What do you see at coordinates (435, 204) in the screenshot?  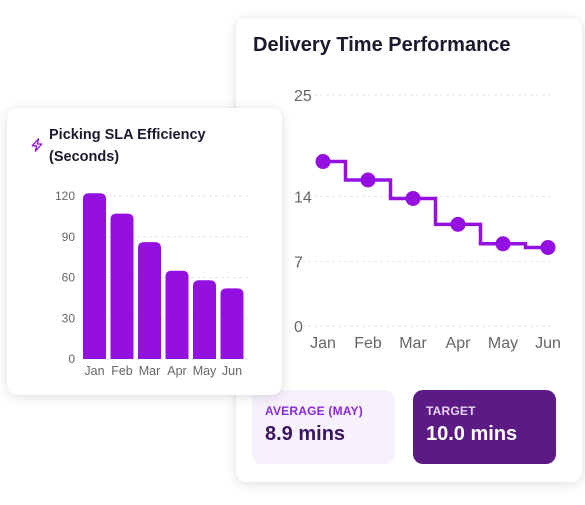 I see `series-line` at bounding box center [435, 204].